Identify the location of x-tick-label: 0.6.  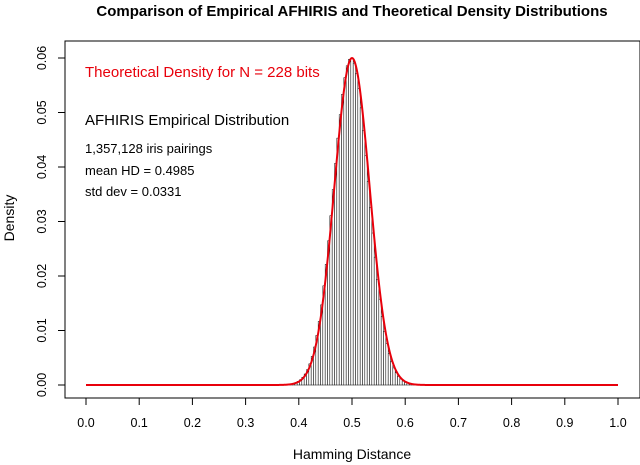
(405, 423).